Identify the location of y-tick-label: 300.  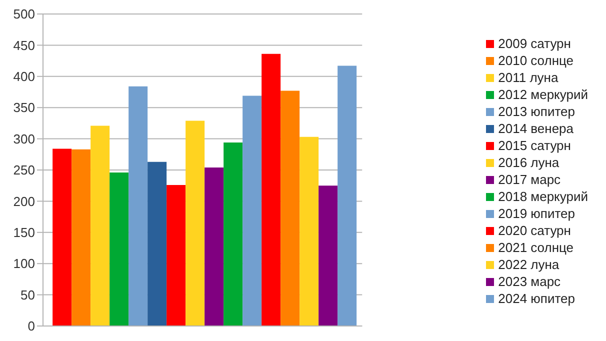
(24, 138).